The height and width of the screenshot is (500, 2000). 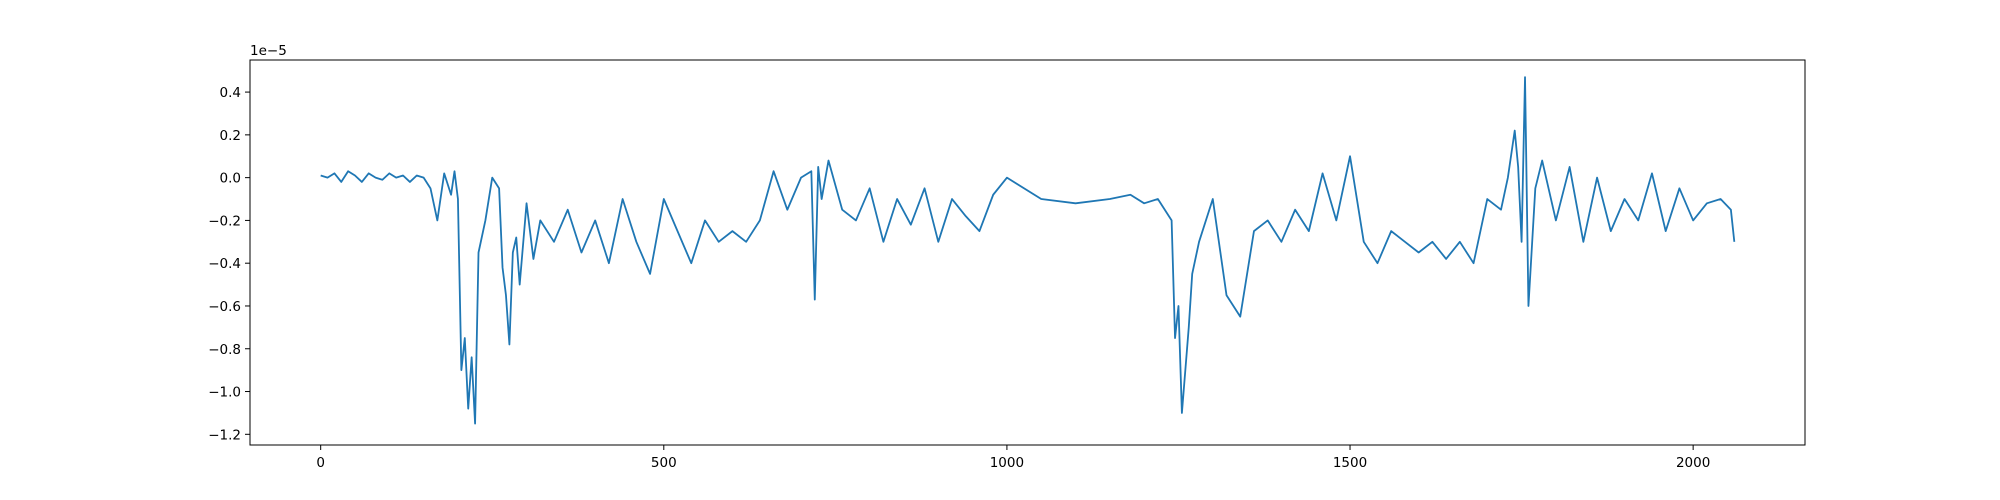 What do you see at coordinates (224, 350) in the screenshot?
I see `y-tick-label: −0.8` at bounding box center [224, 350].